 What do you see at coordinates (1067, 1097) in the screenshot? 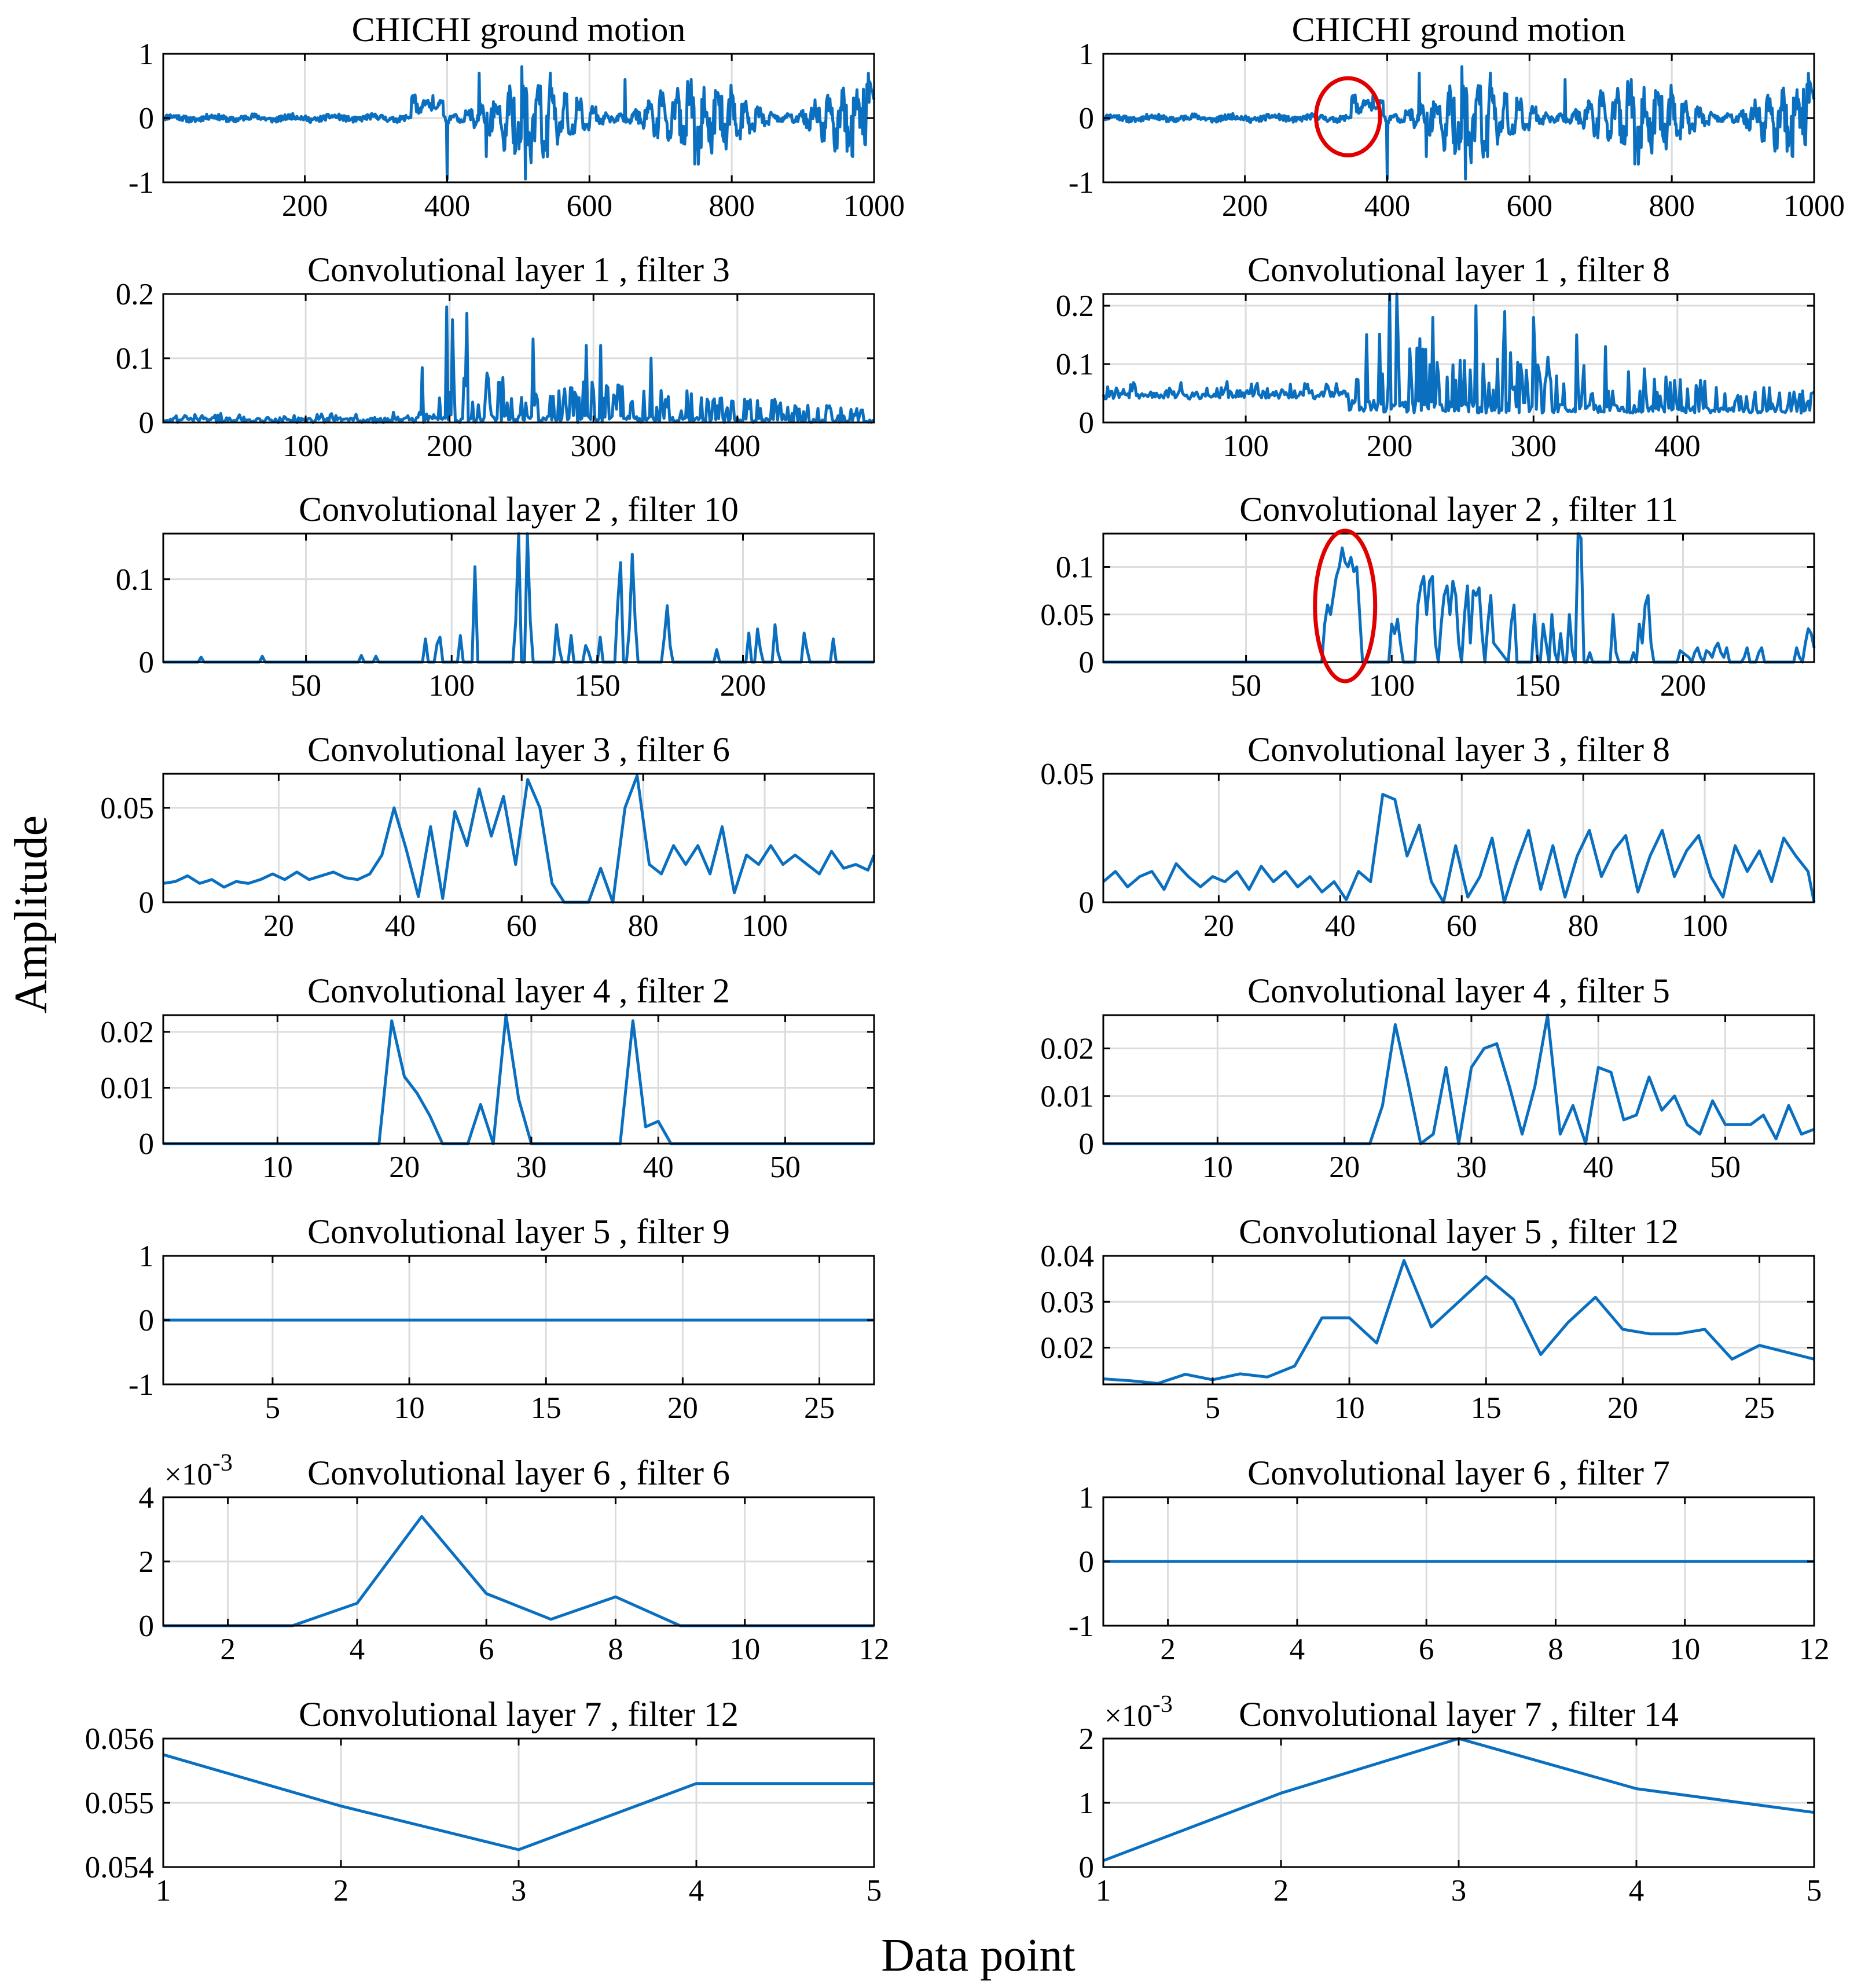
I see `y-tick-label: 0.01` at bounding box center [1067, 1097].